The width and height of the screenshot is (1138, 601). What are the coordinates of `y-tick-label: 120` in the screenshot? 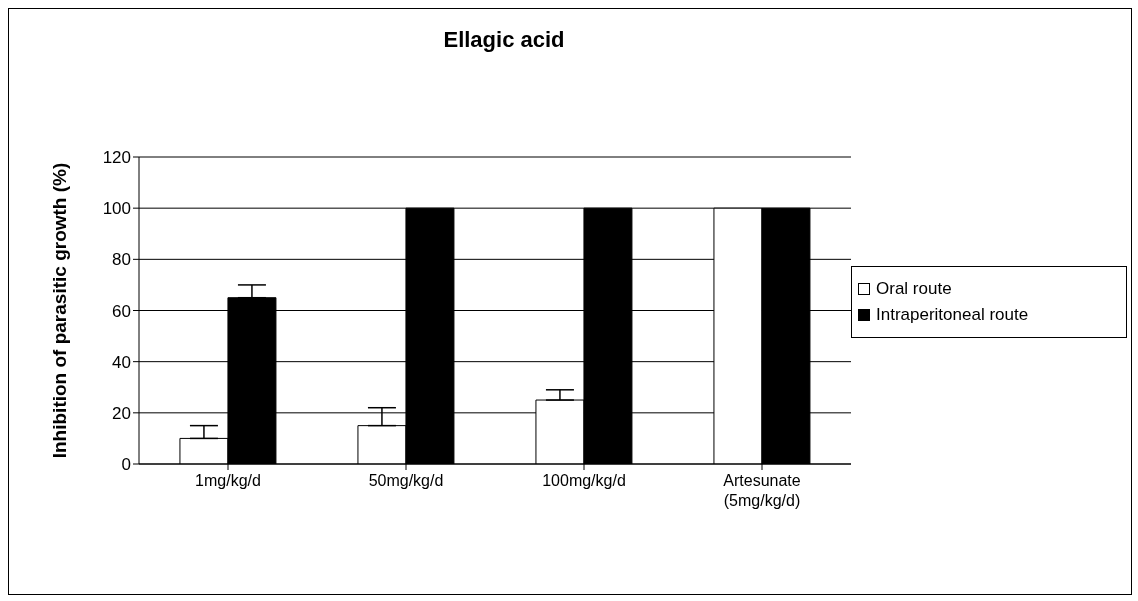 It's located at (116, 158).